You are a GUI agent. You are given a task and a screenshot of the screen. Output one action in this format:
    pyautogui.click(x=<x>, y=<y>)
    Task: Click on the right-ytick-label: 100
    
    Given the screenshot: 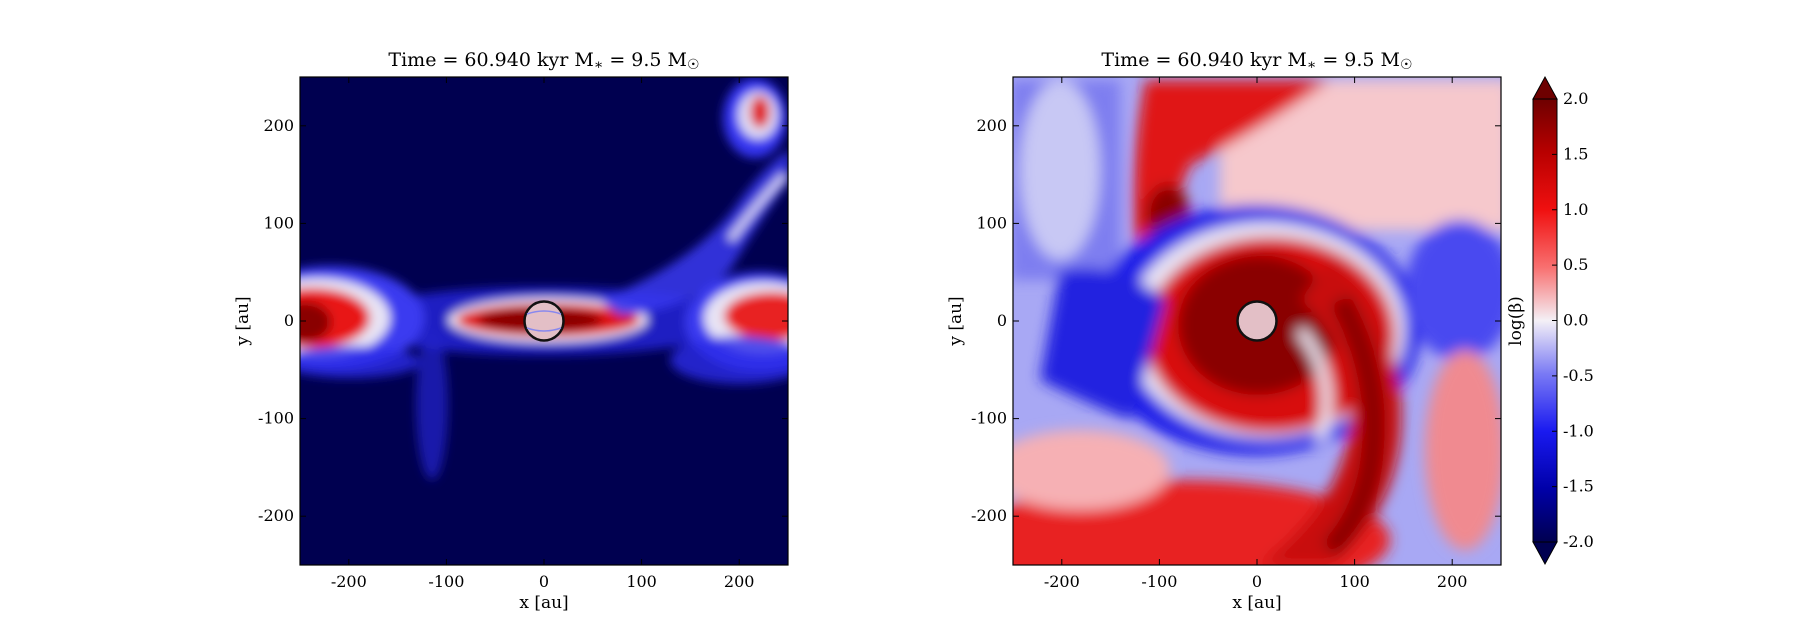 What is the action you would take?
    pyautogui.click(x=991, y=222)
    